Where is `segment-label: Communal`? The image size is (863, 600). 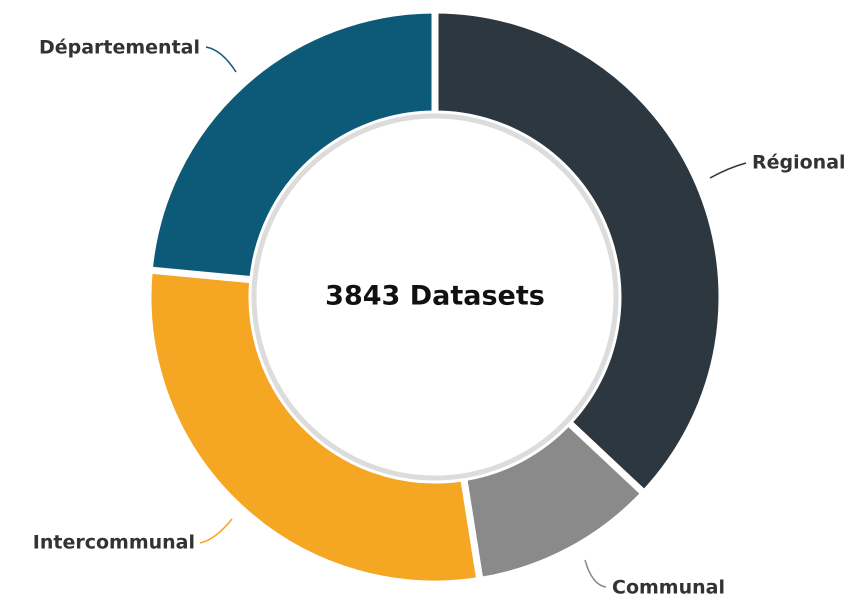
segment-label: Communal is located at coordinates (668, 588).